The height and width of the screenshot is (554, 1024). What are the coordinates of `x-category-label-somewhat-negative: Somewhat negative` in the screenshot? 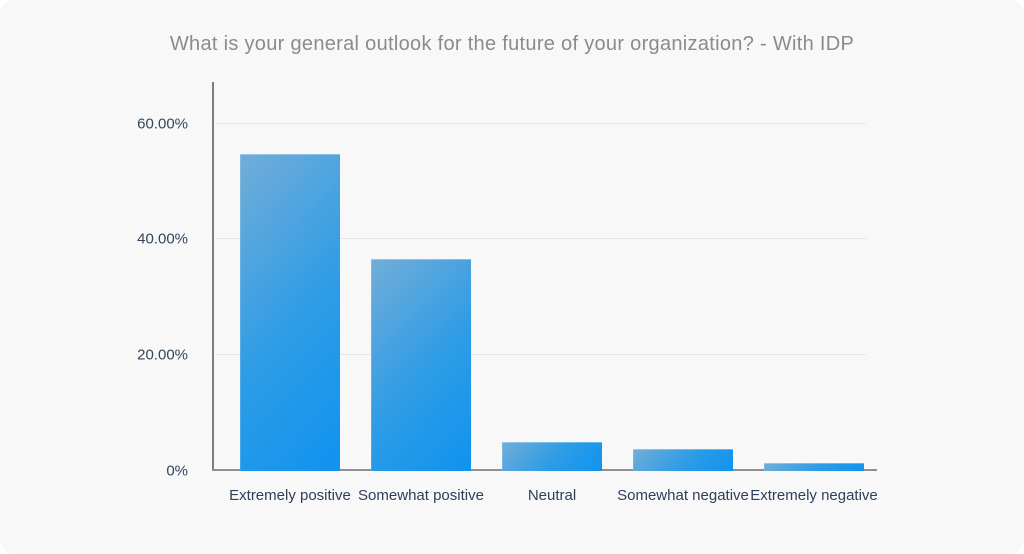 It's located at (683, 495).